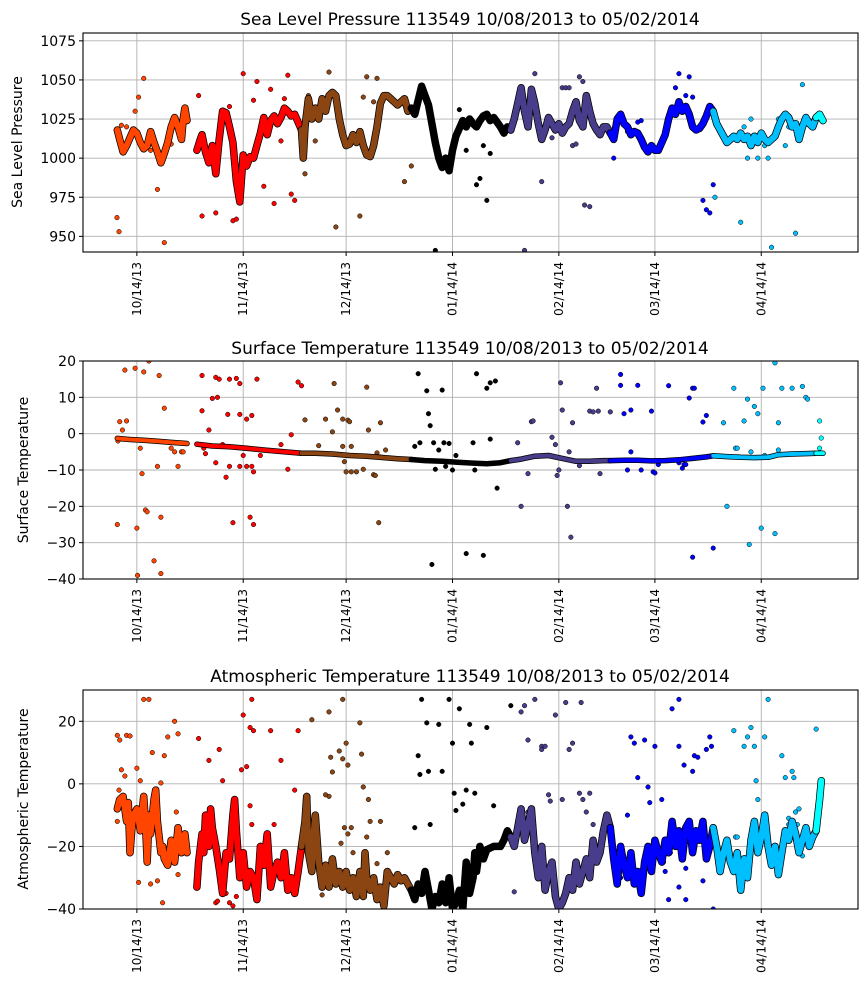 The width and height of the screenshot is (867, 992). What do you see at coordinates (58, 81) in the screenshot?
I see `y-tick-label: 1050` at bounding box center [58, 81].